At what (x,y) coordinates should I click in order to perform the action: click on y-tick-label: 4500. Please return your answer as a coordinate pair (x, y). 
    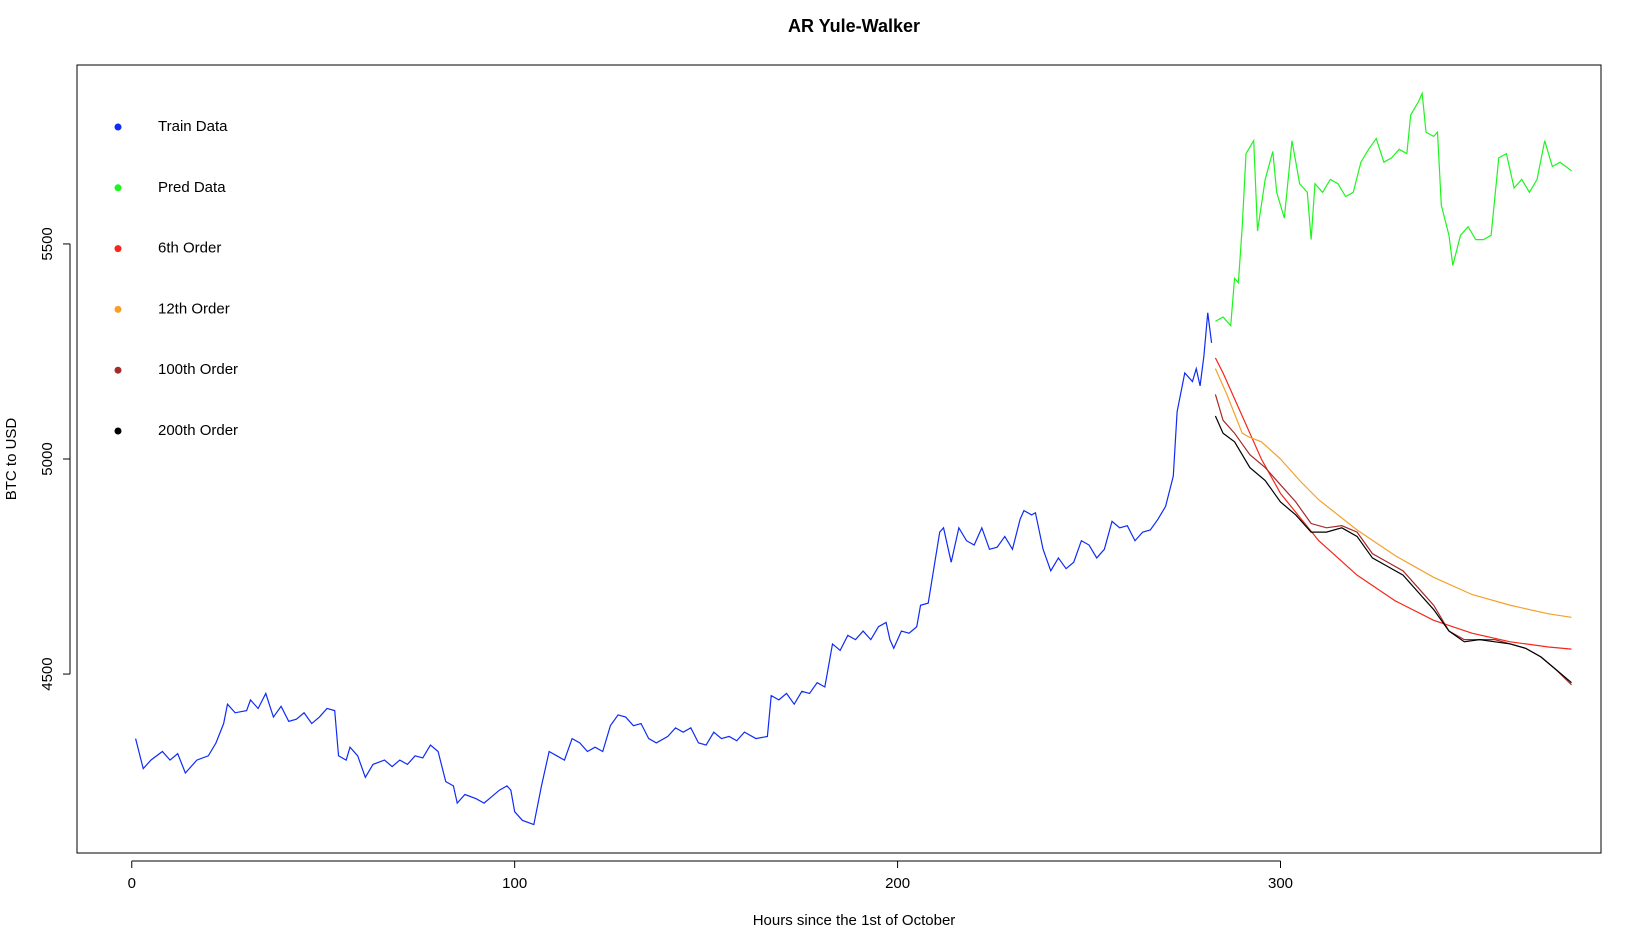
    Looking at the image, I should click on (47, 673).